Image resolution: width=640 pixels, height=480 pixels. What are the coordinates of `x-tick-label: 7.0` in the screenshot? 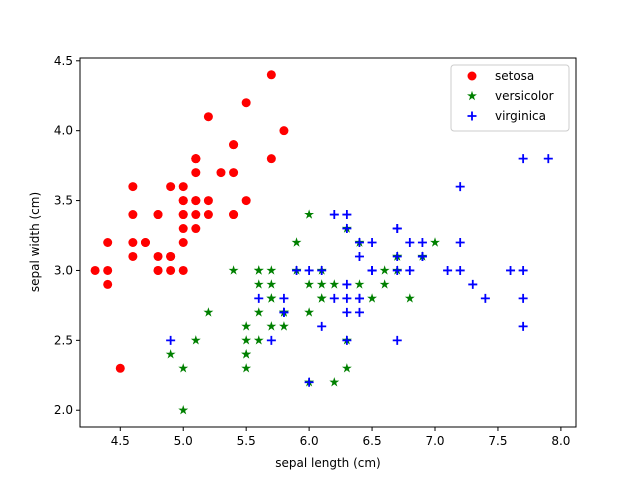 It's located at (434, 441).